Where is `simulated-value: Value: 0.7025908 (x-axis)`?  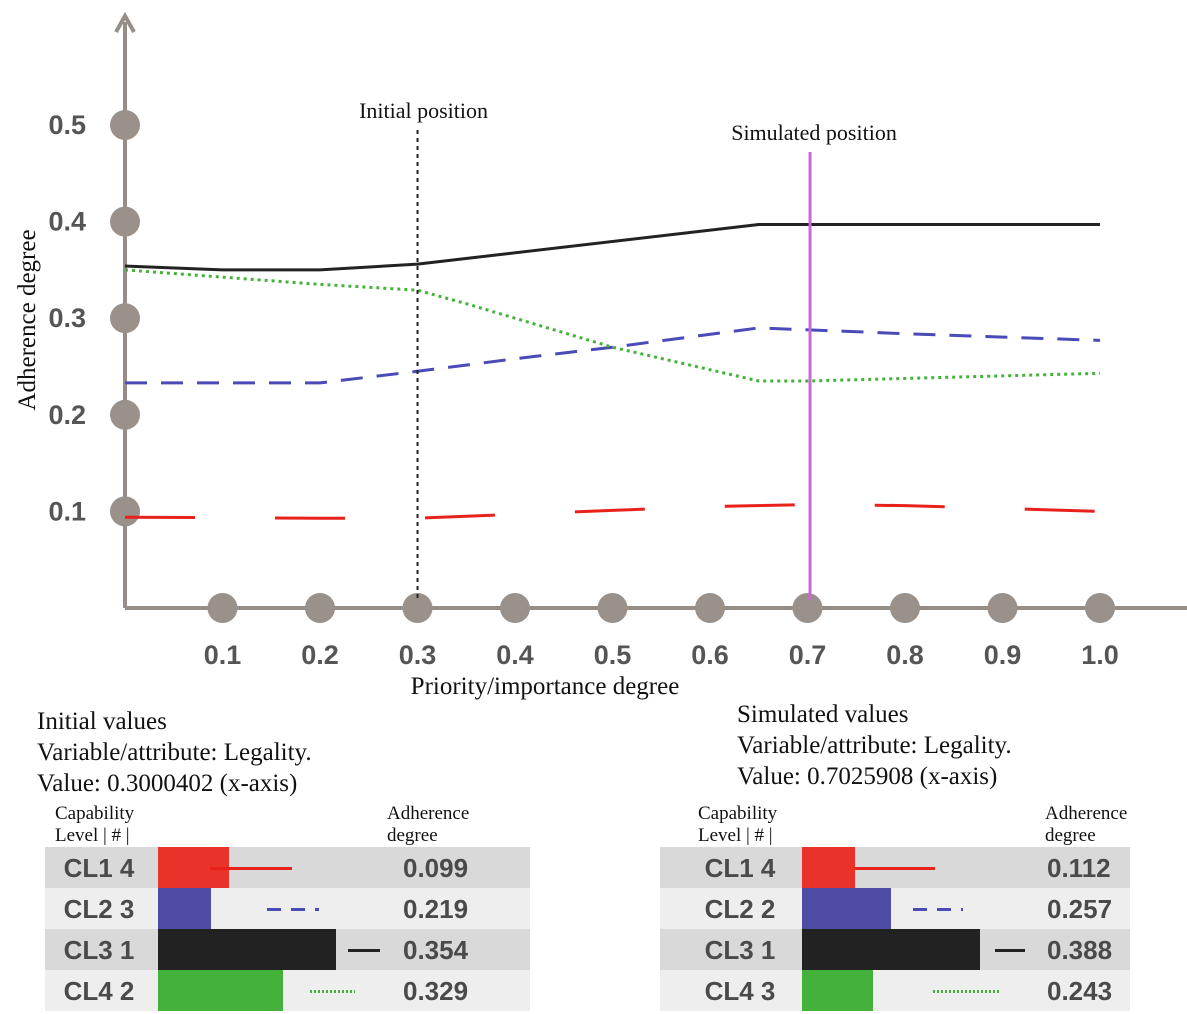
simulated-value: Value: 0.7025908 (x-axis) is located at coordinates (867, 776).